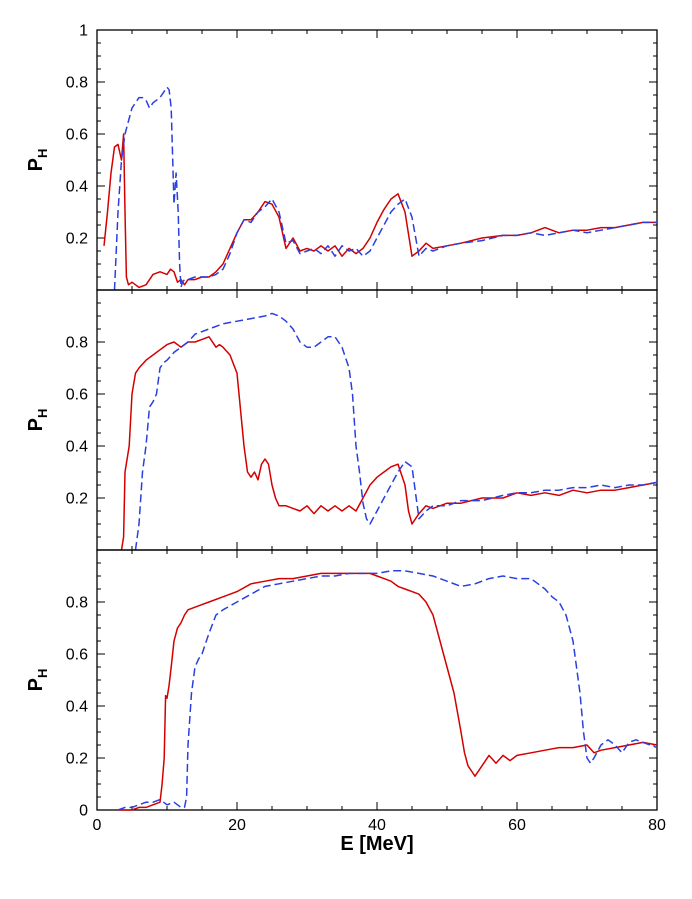 The width and height of the screenshot is (692, 899). Describe the element at coordinates (37, 680) in the screenshot. I see `y-axis-title-bottom: PH` at that location.